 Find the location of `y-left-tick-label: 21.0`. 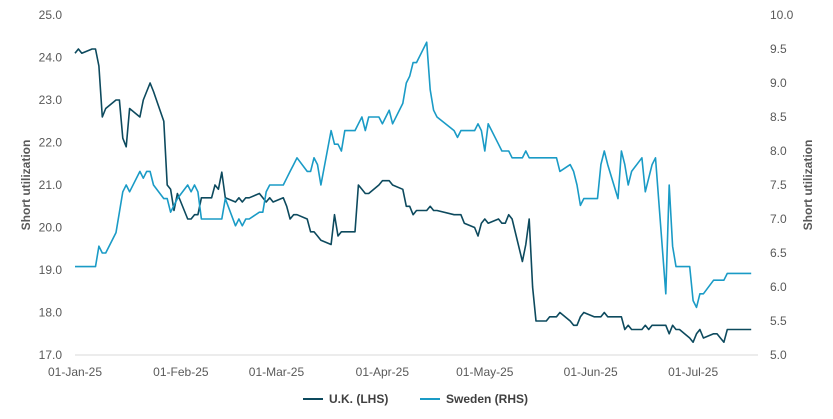

y-left-tick-label: 21.0 is located at coordinates (51, 185).